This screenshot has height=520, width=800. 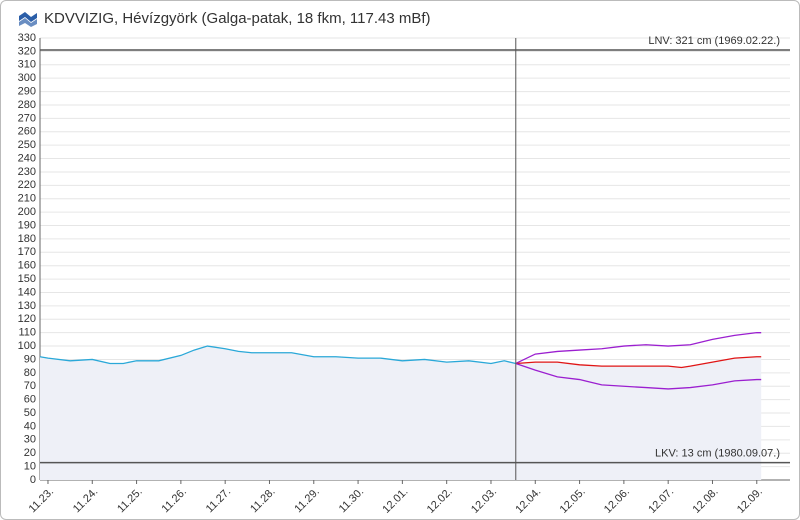 What do you see at coordinates (706, 501) in the screenshot?
I see `x-tick-label: 12.08.` at bounding box center [706, 501].